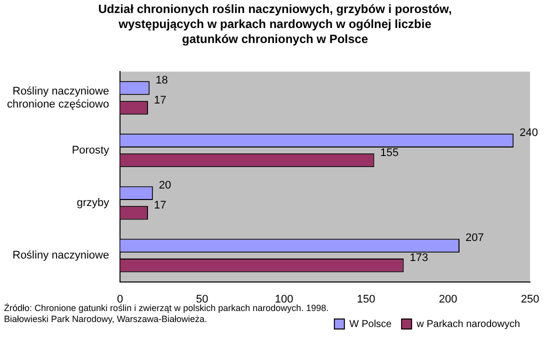  I want to click on data-label: 240, so click(529, 133).